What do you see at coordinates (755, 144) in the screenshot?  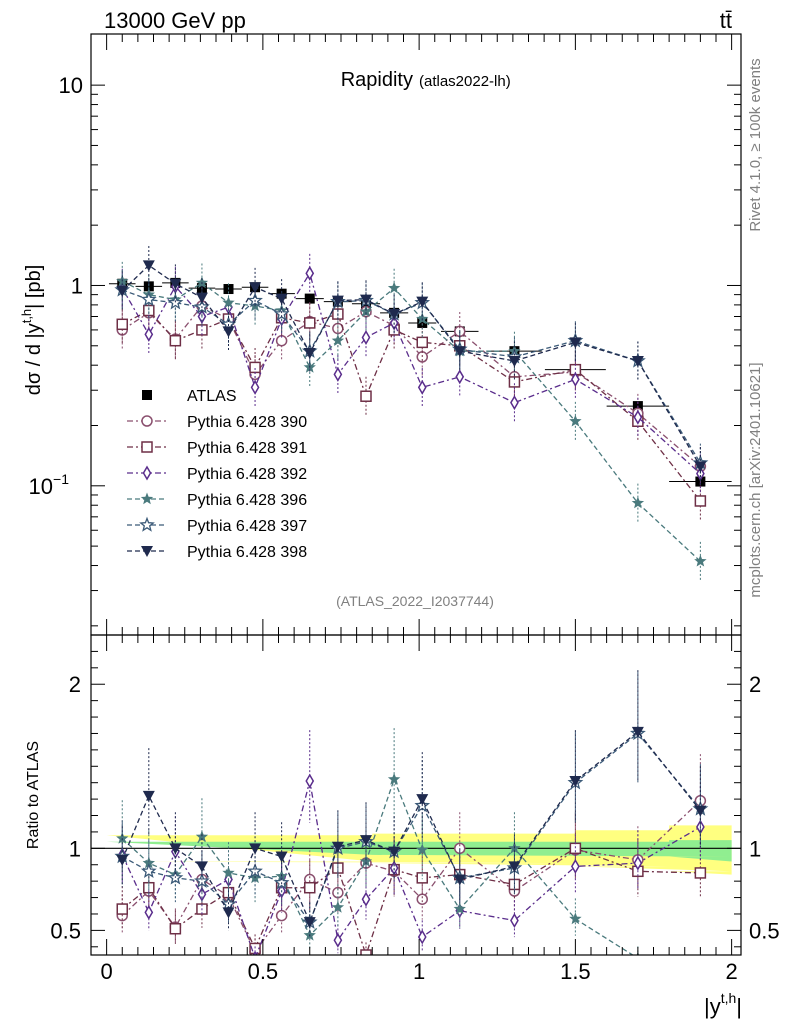 I see `rivet-label: Rivet 4.1.0, ≥ 100k events` at bounding box center [755, 144].